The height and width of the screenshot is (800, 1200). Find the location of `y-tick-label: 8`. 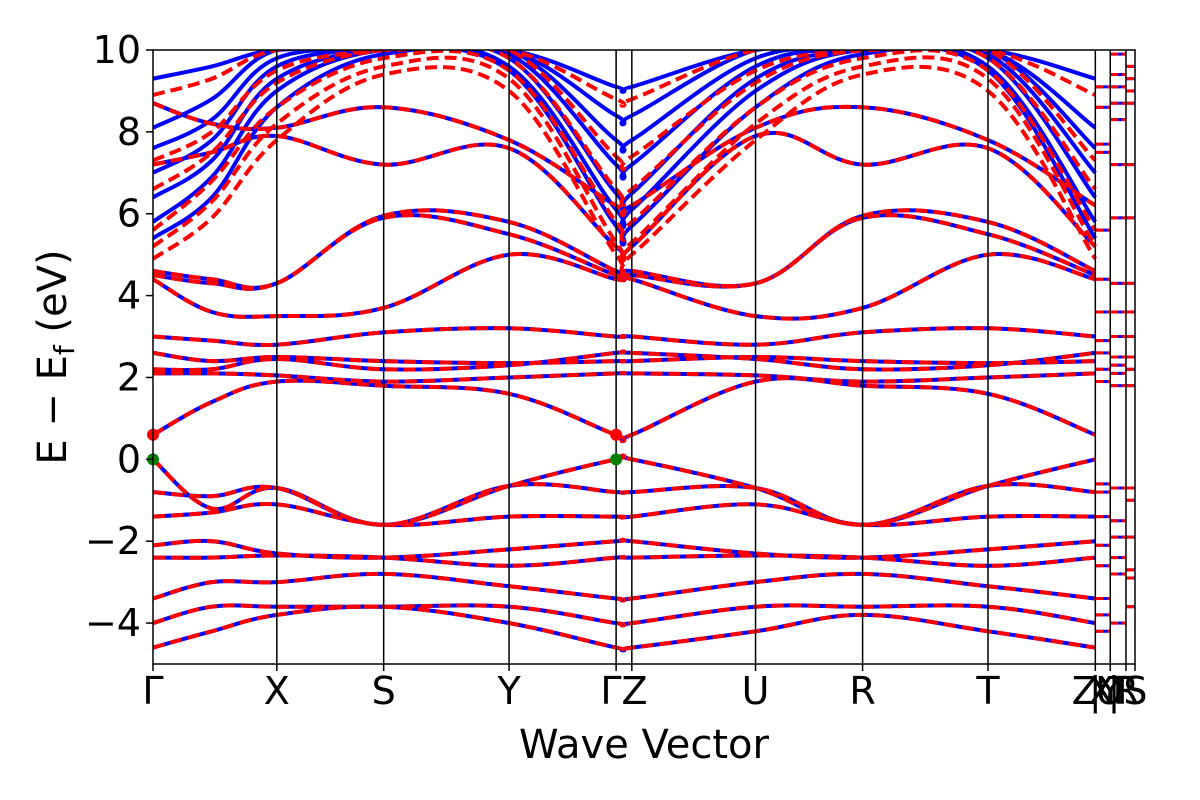

y-tick-label: 8 is located at coordinates (129, 132).